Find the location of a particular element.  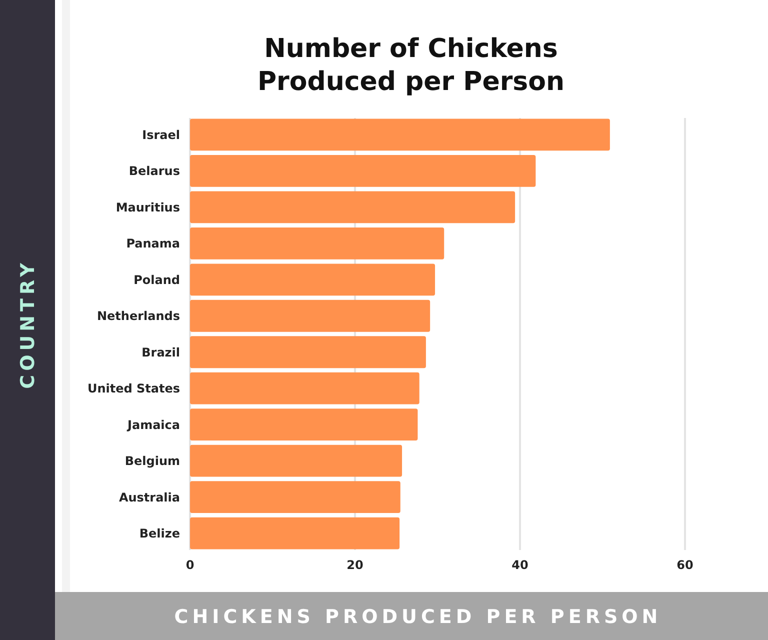

y-tick-label: Brazil is located at coordinates (161, 352).